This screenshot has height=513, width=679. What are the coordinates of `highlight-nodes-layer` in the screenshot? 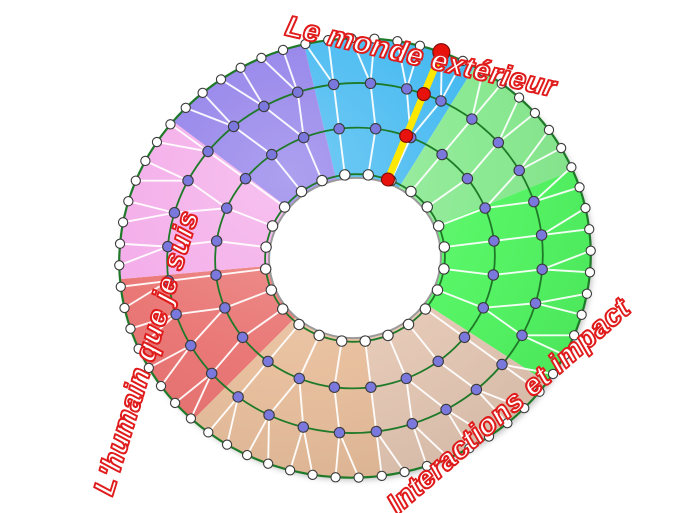 It's located at (415, 115).